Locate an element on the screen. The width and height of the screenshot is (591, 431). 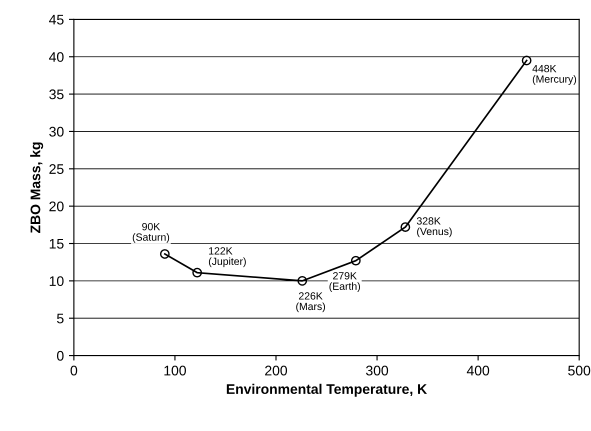
x-tick-label: 0 is located at coordinates (74, 371).